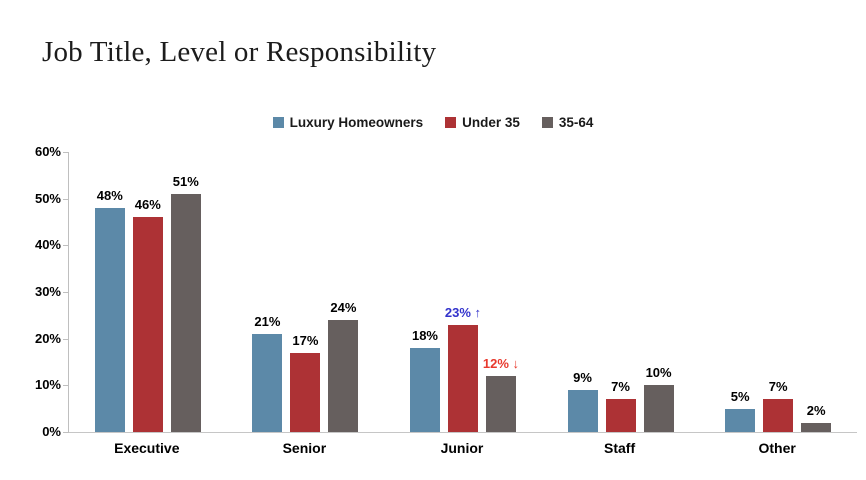 Image resolution: width=866 pixels, height=480 pixels. I want to click on x-axis-label-other: Other, so click(777, 448).